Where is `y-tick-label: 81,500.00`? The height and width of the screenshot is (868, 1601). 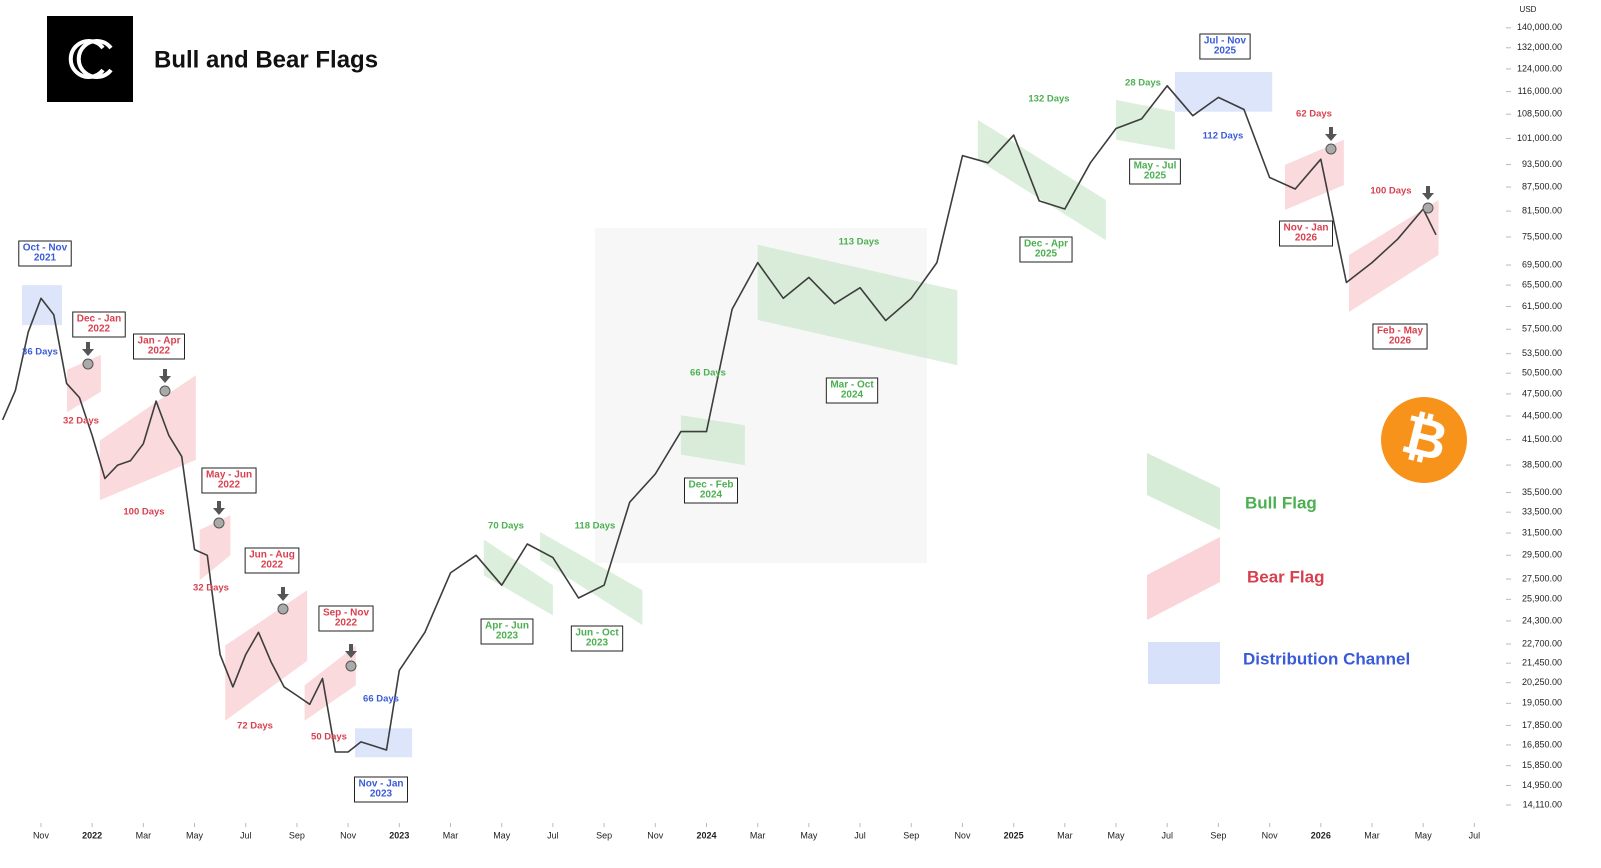
y-tick-label: 81,500.00 is located at coordinates (1542, 210).